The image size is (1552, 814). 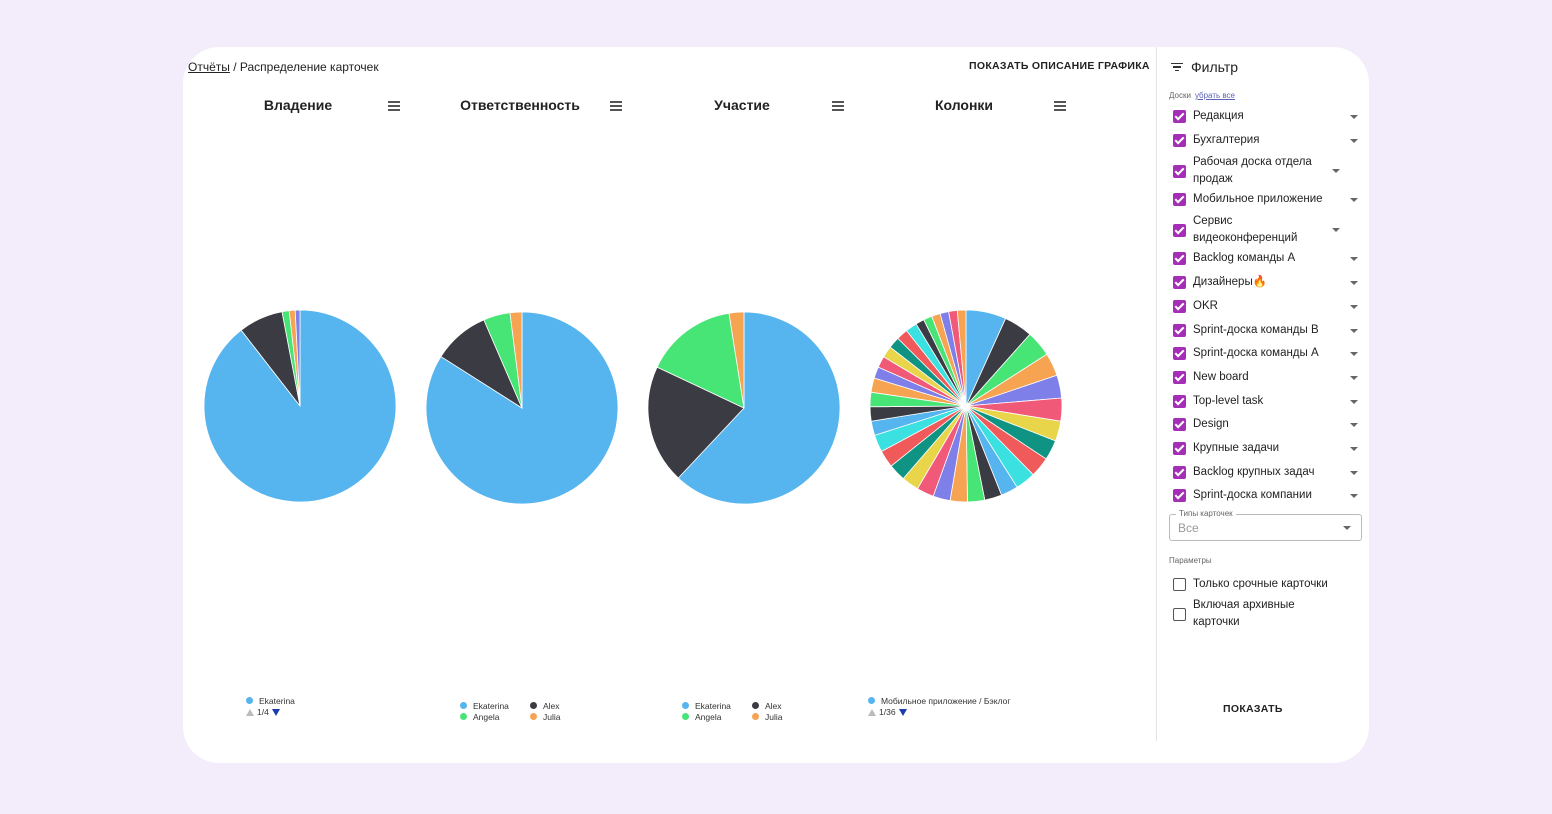 What do you see at coordinates (1253, 709) in the screenshot?
I see `show-button: ПОКАЗАТЬ` at bounding box center [1253, 709].